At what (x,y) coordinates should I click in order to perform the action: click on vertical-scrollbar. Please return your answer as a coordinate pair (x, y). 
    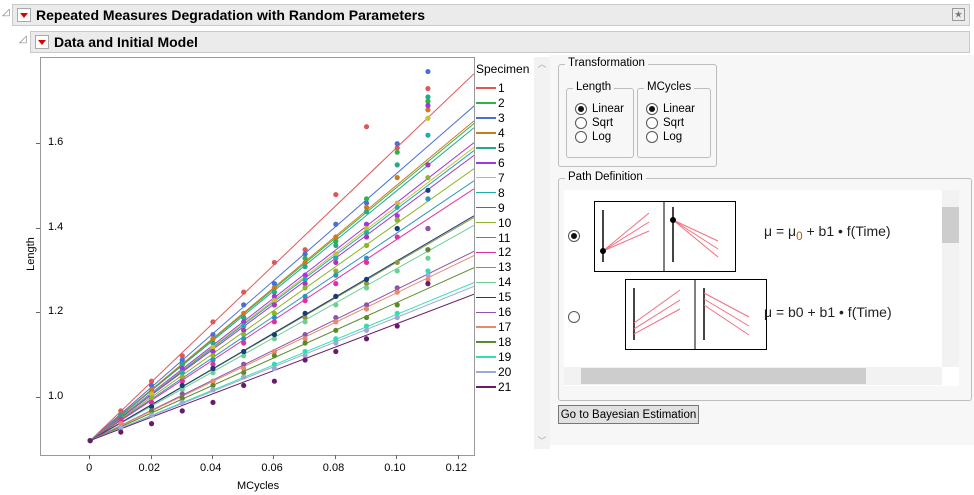
    Looking at the image, I should click on (950, 278).